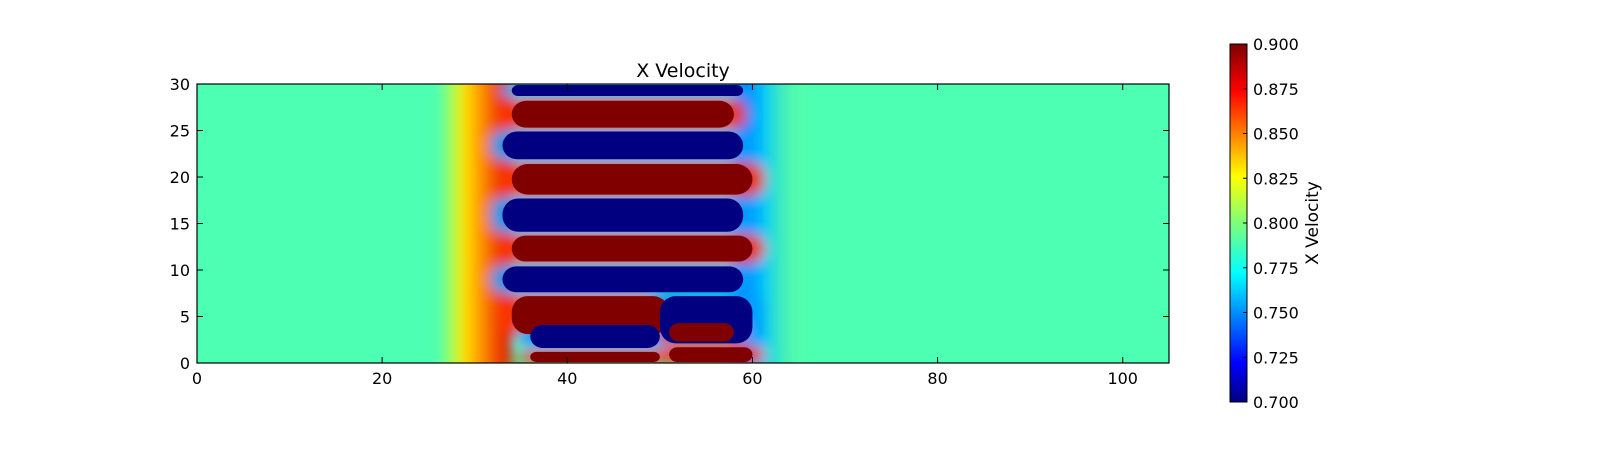 The image size is (1600, 456). Describe the element at coordinates (180, 270) in the screenshot. I see `y-tick-label: 10` at that location.